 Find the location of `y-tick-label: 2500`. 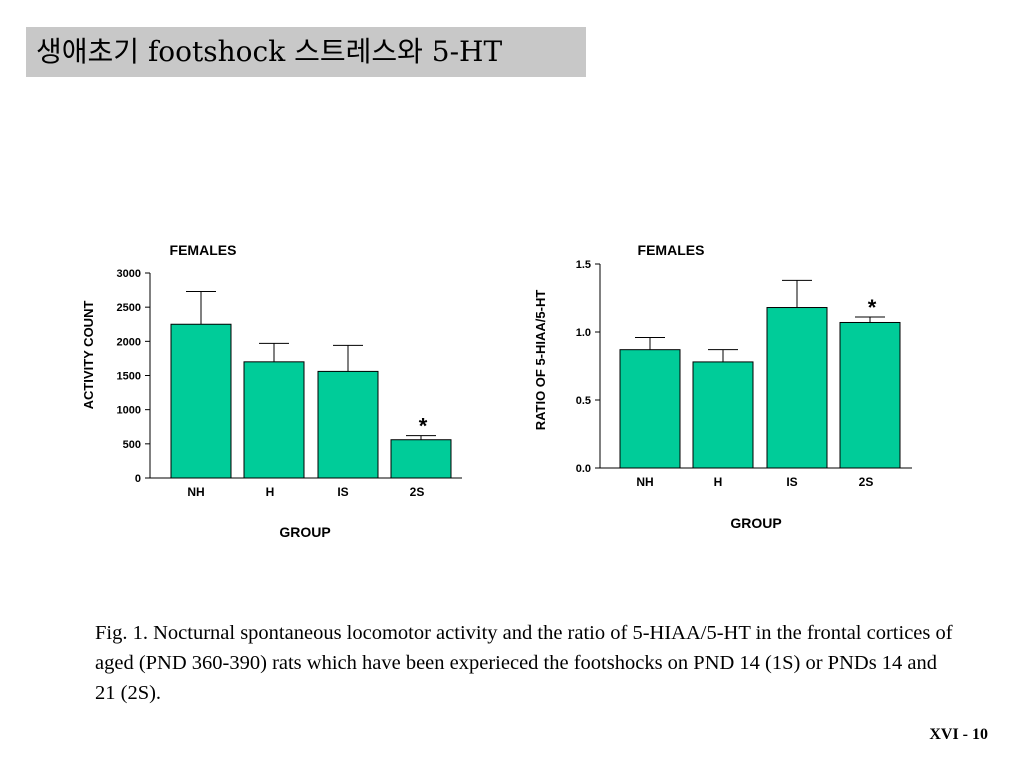

y-tick-label: 2500 is located at coordinates (129, 308).